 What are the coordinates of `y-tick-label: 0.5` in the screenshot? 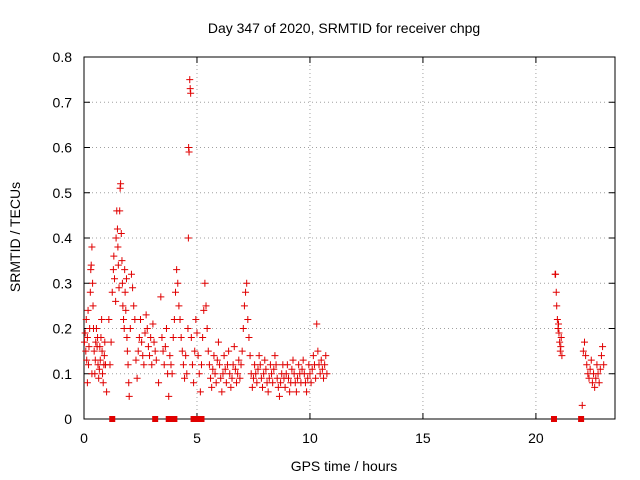 It's located at (63, 193).